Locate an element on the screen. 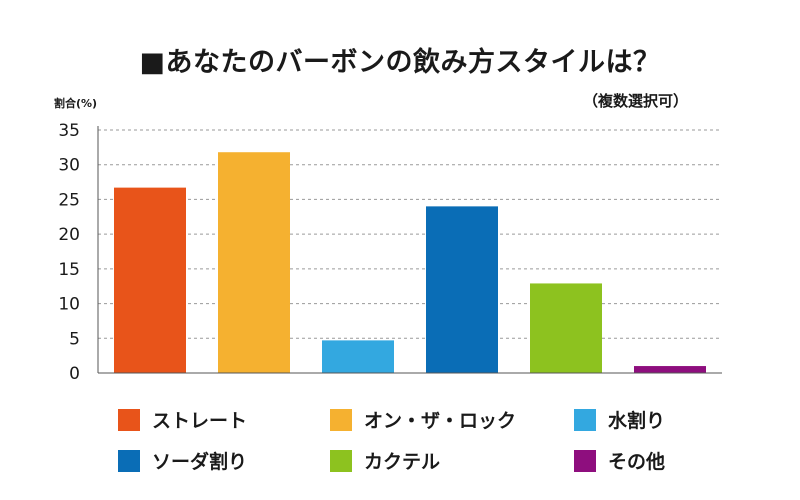 The image size is (800, 500). y-tick-label: 30 is located at coordinates (69, 166).